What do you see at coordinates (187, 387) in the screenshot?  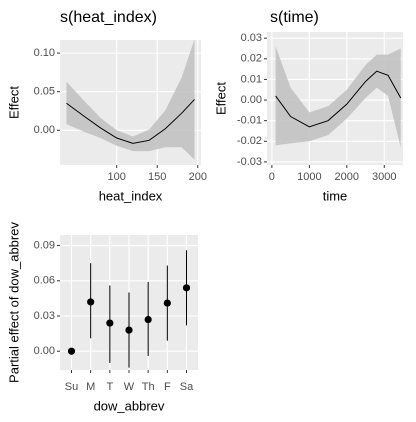 I see `x-tick-label: Sa` at bounding box center [187, 387].